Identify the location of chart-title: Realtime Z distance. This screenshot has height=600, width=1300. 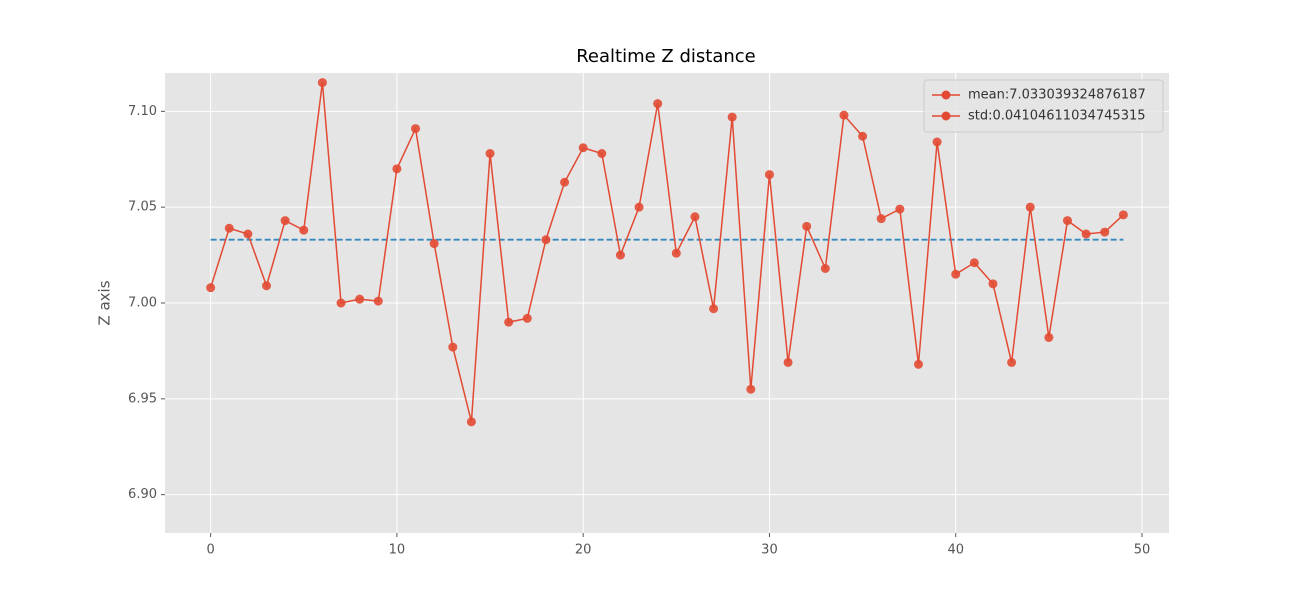
(666, 56).